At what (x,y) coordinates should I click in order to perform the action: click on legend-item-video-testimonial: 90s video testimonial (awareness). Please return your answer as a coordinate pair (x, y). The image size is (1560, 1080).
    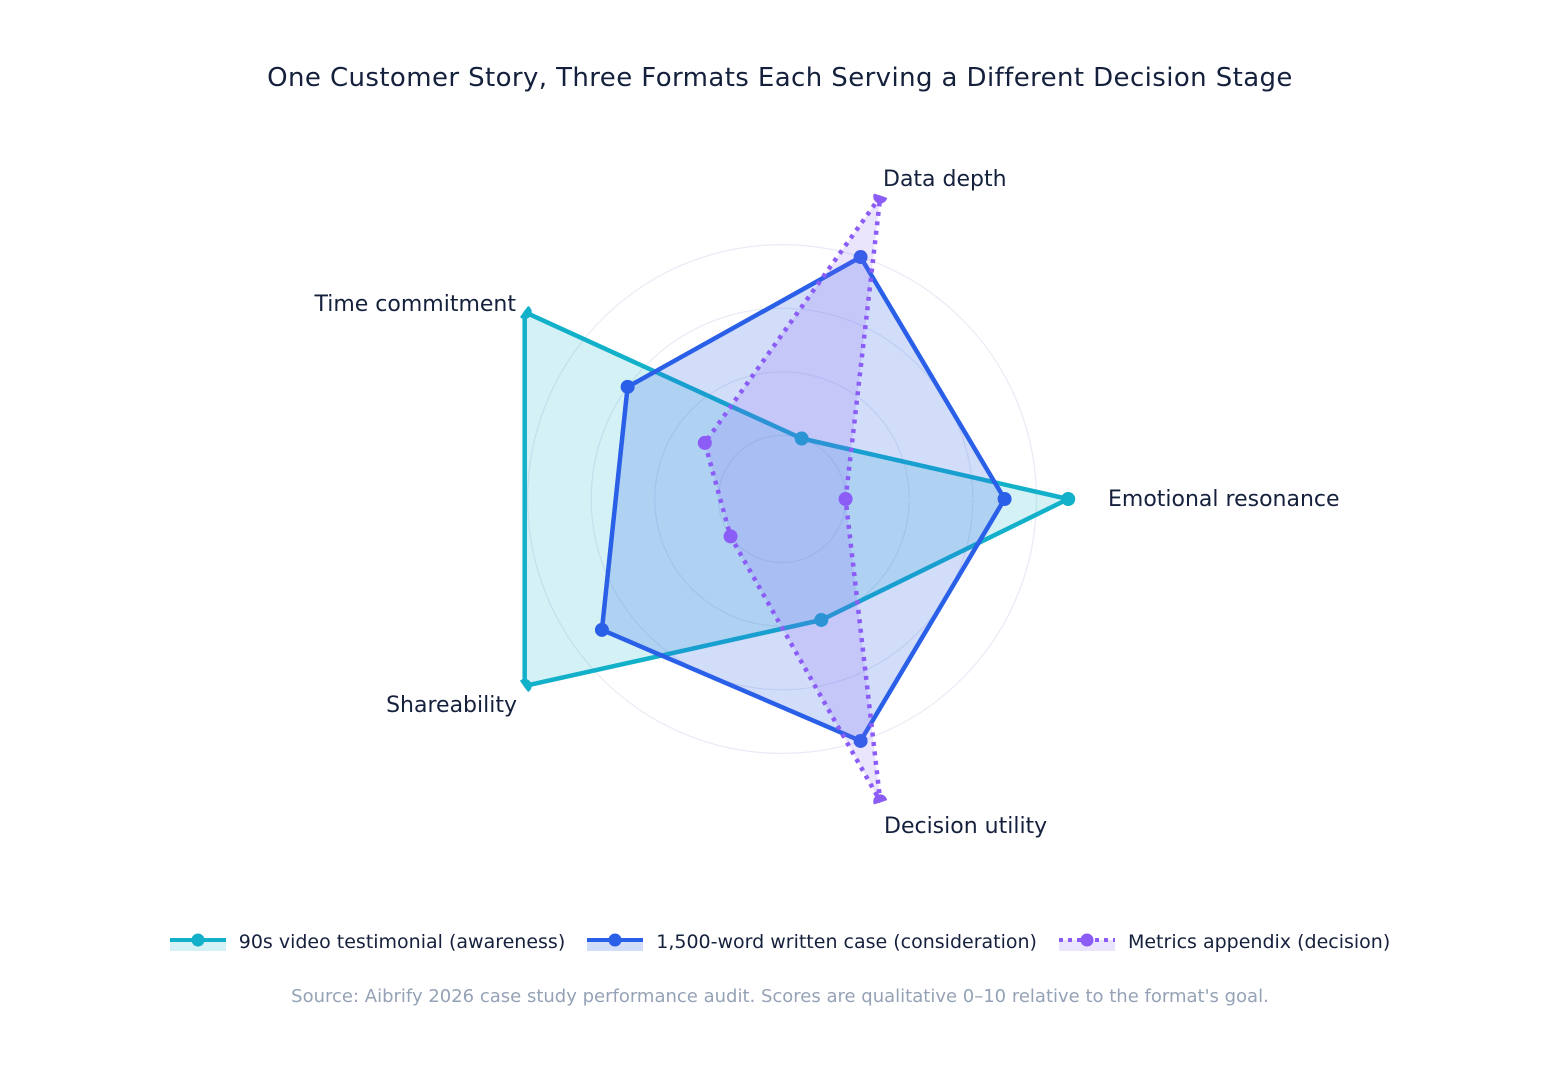
    Looking at the image, I should click on (367, 942).